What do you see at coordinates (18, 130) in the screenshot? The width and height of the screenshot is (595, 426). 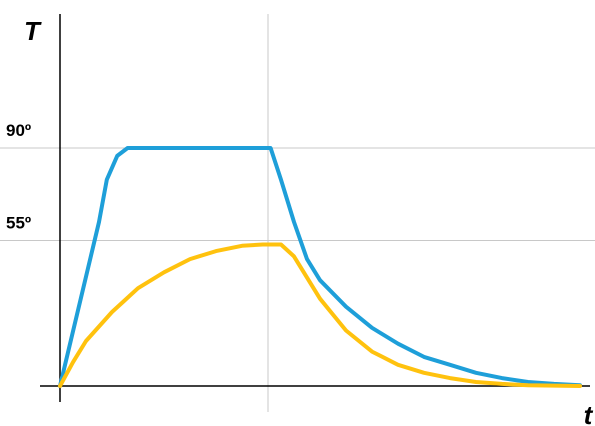 I see `y-tick-label: 90º` at bounding box center [18, 130].